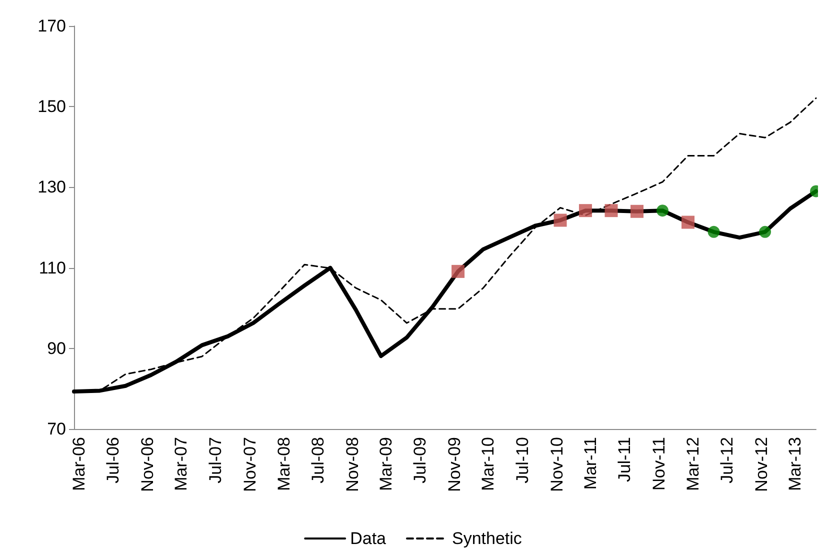 This screenshot has height=560, width=826. Describe the element at coordinates (590, 463) in the screenshot. I see `x-tick-label: Mar-11` at that location.